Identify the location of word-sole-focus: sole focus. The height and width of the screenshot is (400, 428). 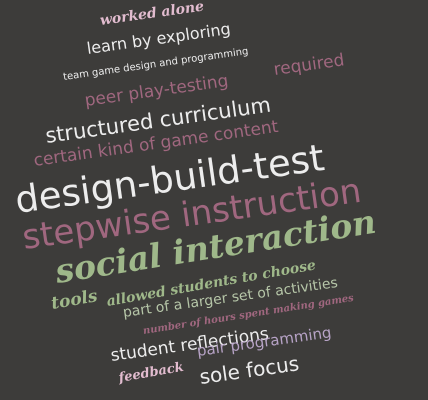
(249, 370).